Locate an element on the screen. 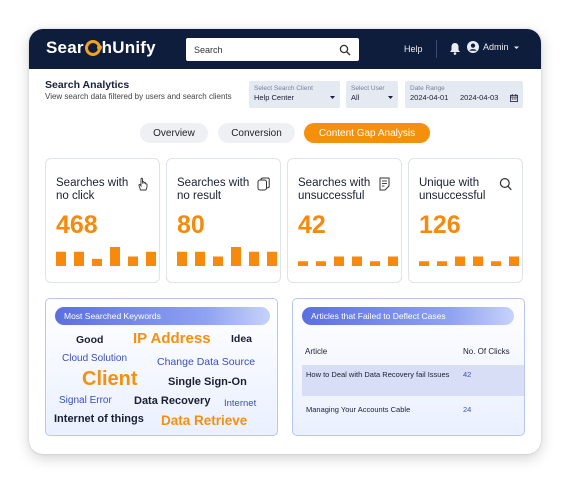 The width and height of the screenshot is (570, 482). click-count: 42 is located at coordinates (467, 374).